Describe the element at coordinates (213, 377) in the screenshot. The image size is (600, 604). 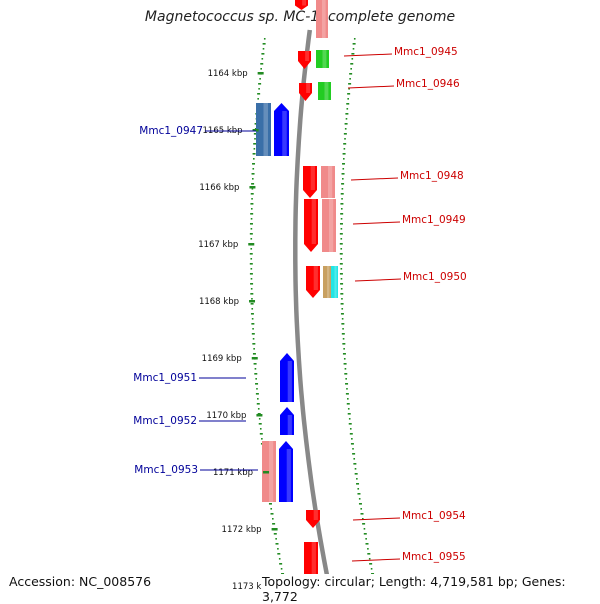
I see `gene-mmc1-0951: Mmc1_0951` at that location.